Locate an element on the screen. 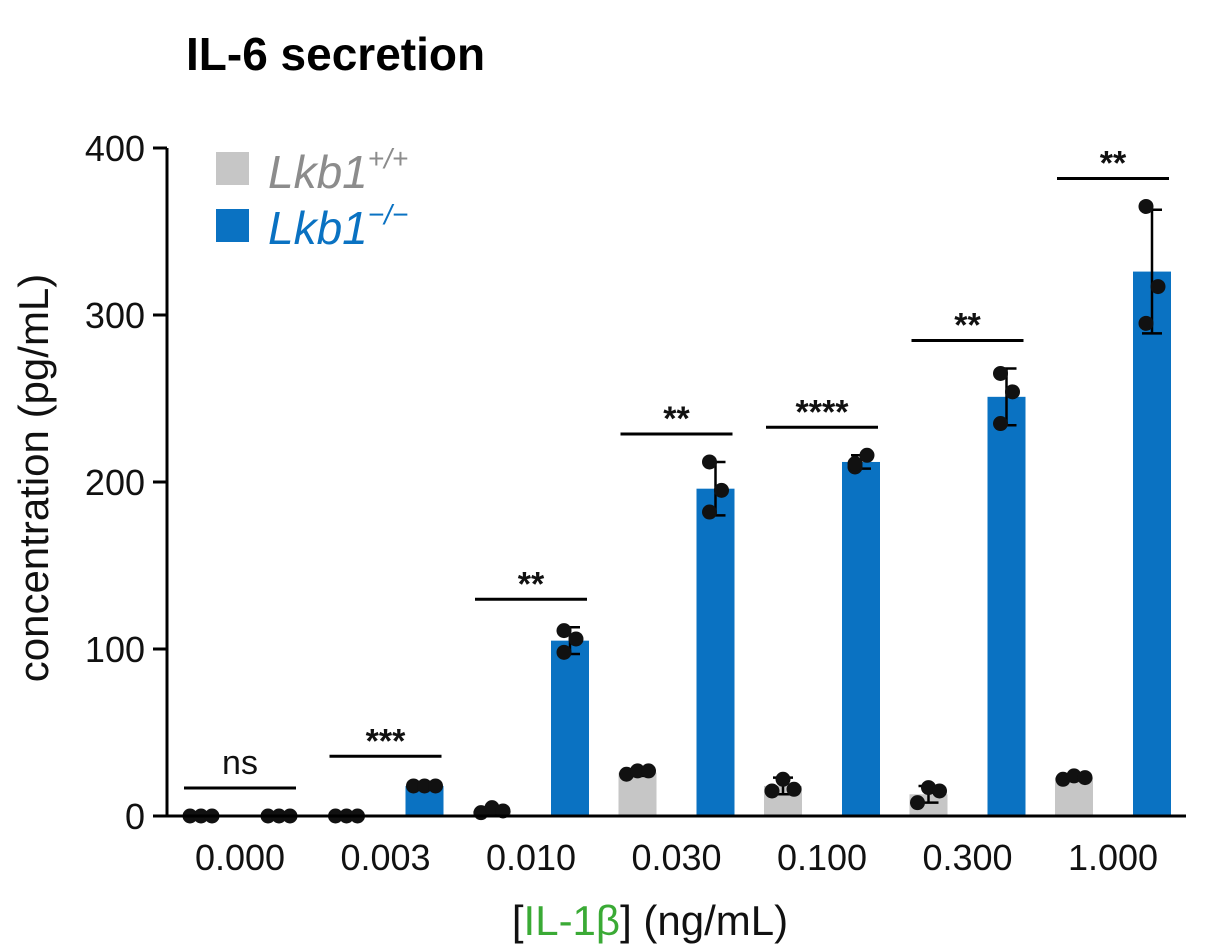  x-axis-label: [IL-1β] (ng/mL) is located at coordinates (650, 920).